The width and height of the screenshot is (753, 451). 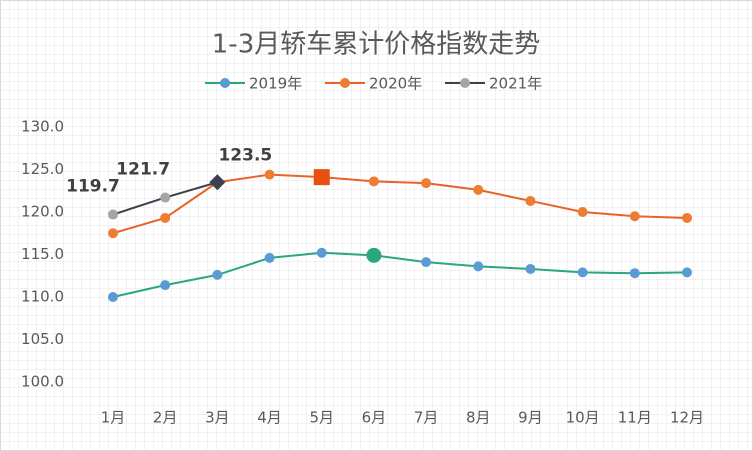 What do you see at coordinates (583, 418) in the screenshot?
I see `x-tick-label: 10月` at bounding box center [583, 418].